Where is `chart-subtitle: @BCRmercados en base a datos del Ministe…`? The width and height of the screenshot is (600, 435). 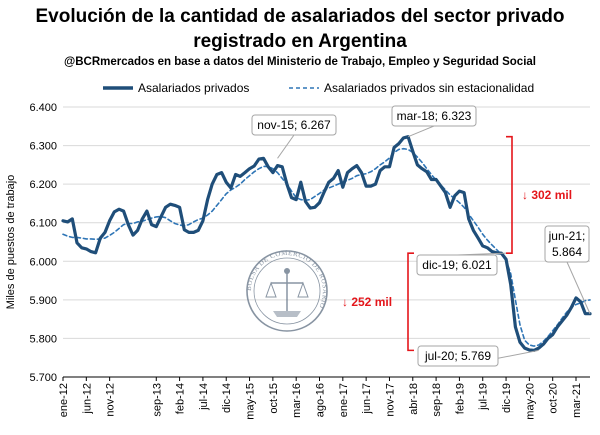 chart-subtitle: @BCRmercados en base a datos del Ministe… is located at coordinates (300, 62).